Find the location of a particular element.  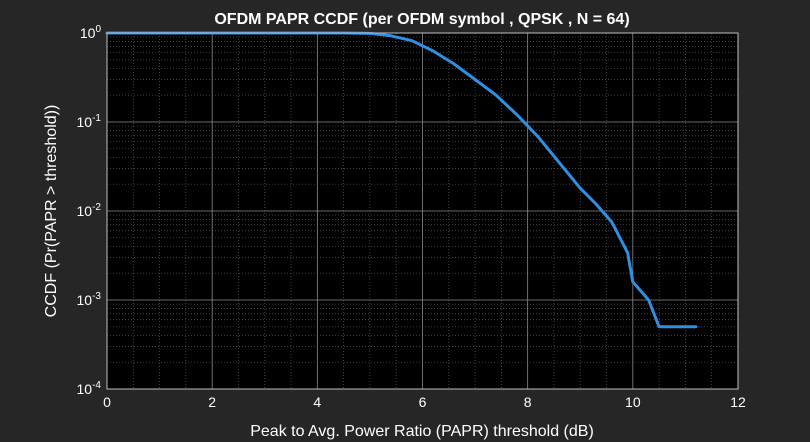

x-tick-label: 2 is located at coordinates (212, 402).